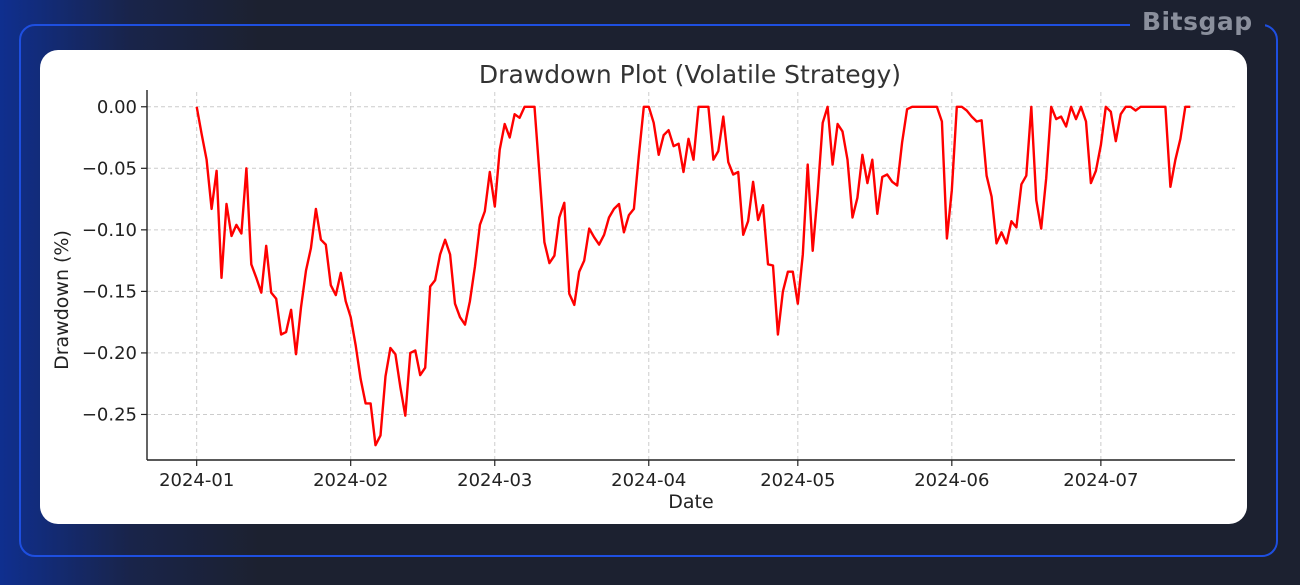 The height and width of the screenshot is (585, 1300). What do you see at coordinates (797, 480) in the screenshot?
I see `x-tick-label: 2024-05` at bounding box center [797, 480].